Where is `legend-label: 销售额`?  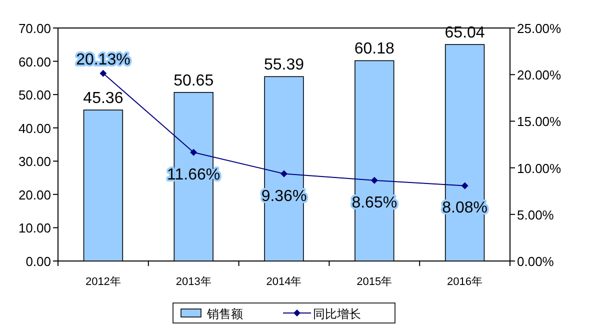
legend-label: 销售额 is located at coordinates (224, 314).